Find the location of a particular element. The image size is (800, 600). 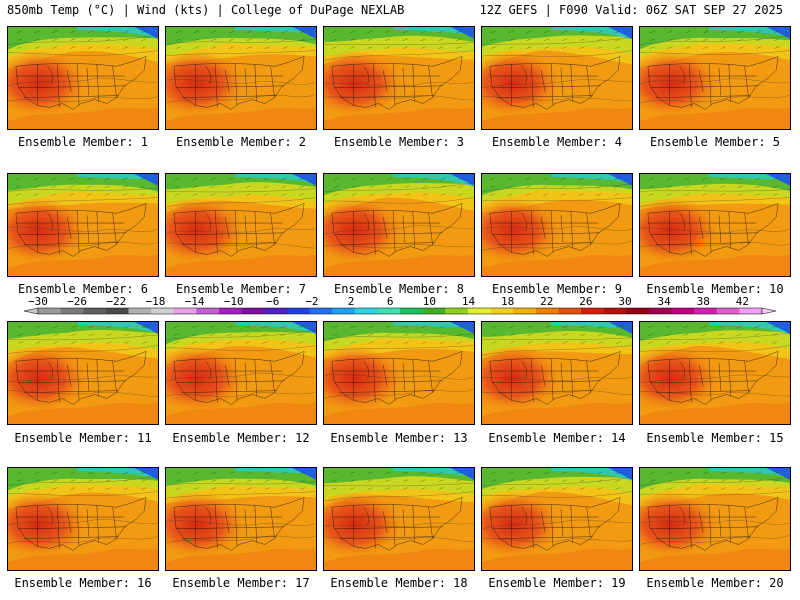

ensemble-member-label: Ensemble Member: 12 is located at coordinates (241, 438).